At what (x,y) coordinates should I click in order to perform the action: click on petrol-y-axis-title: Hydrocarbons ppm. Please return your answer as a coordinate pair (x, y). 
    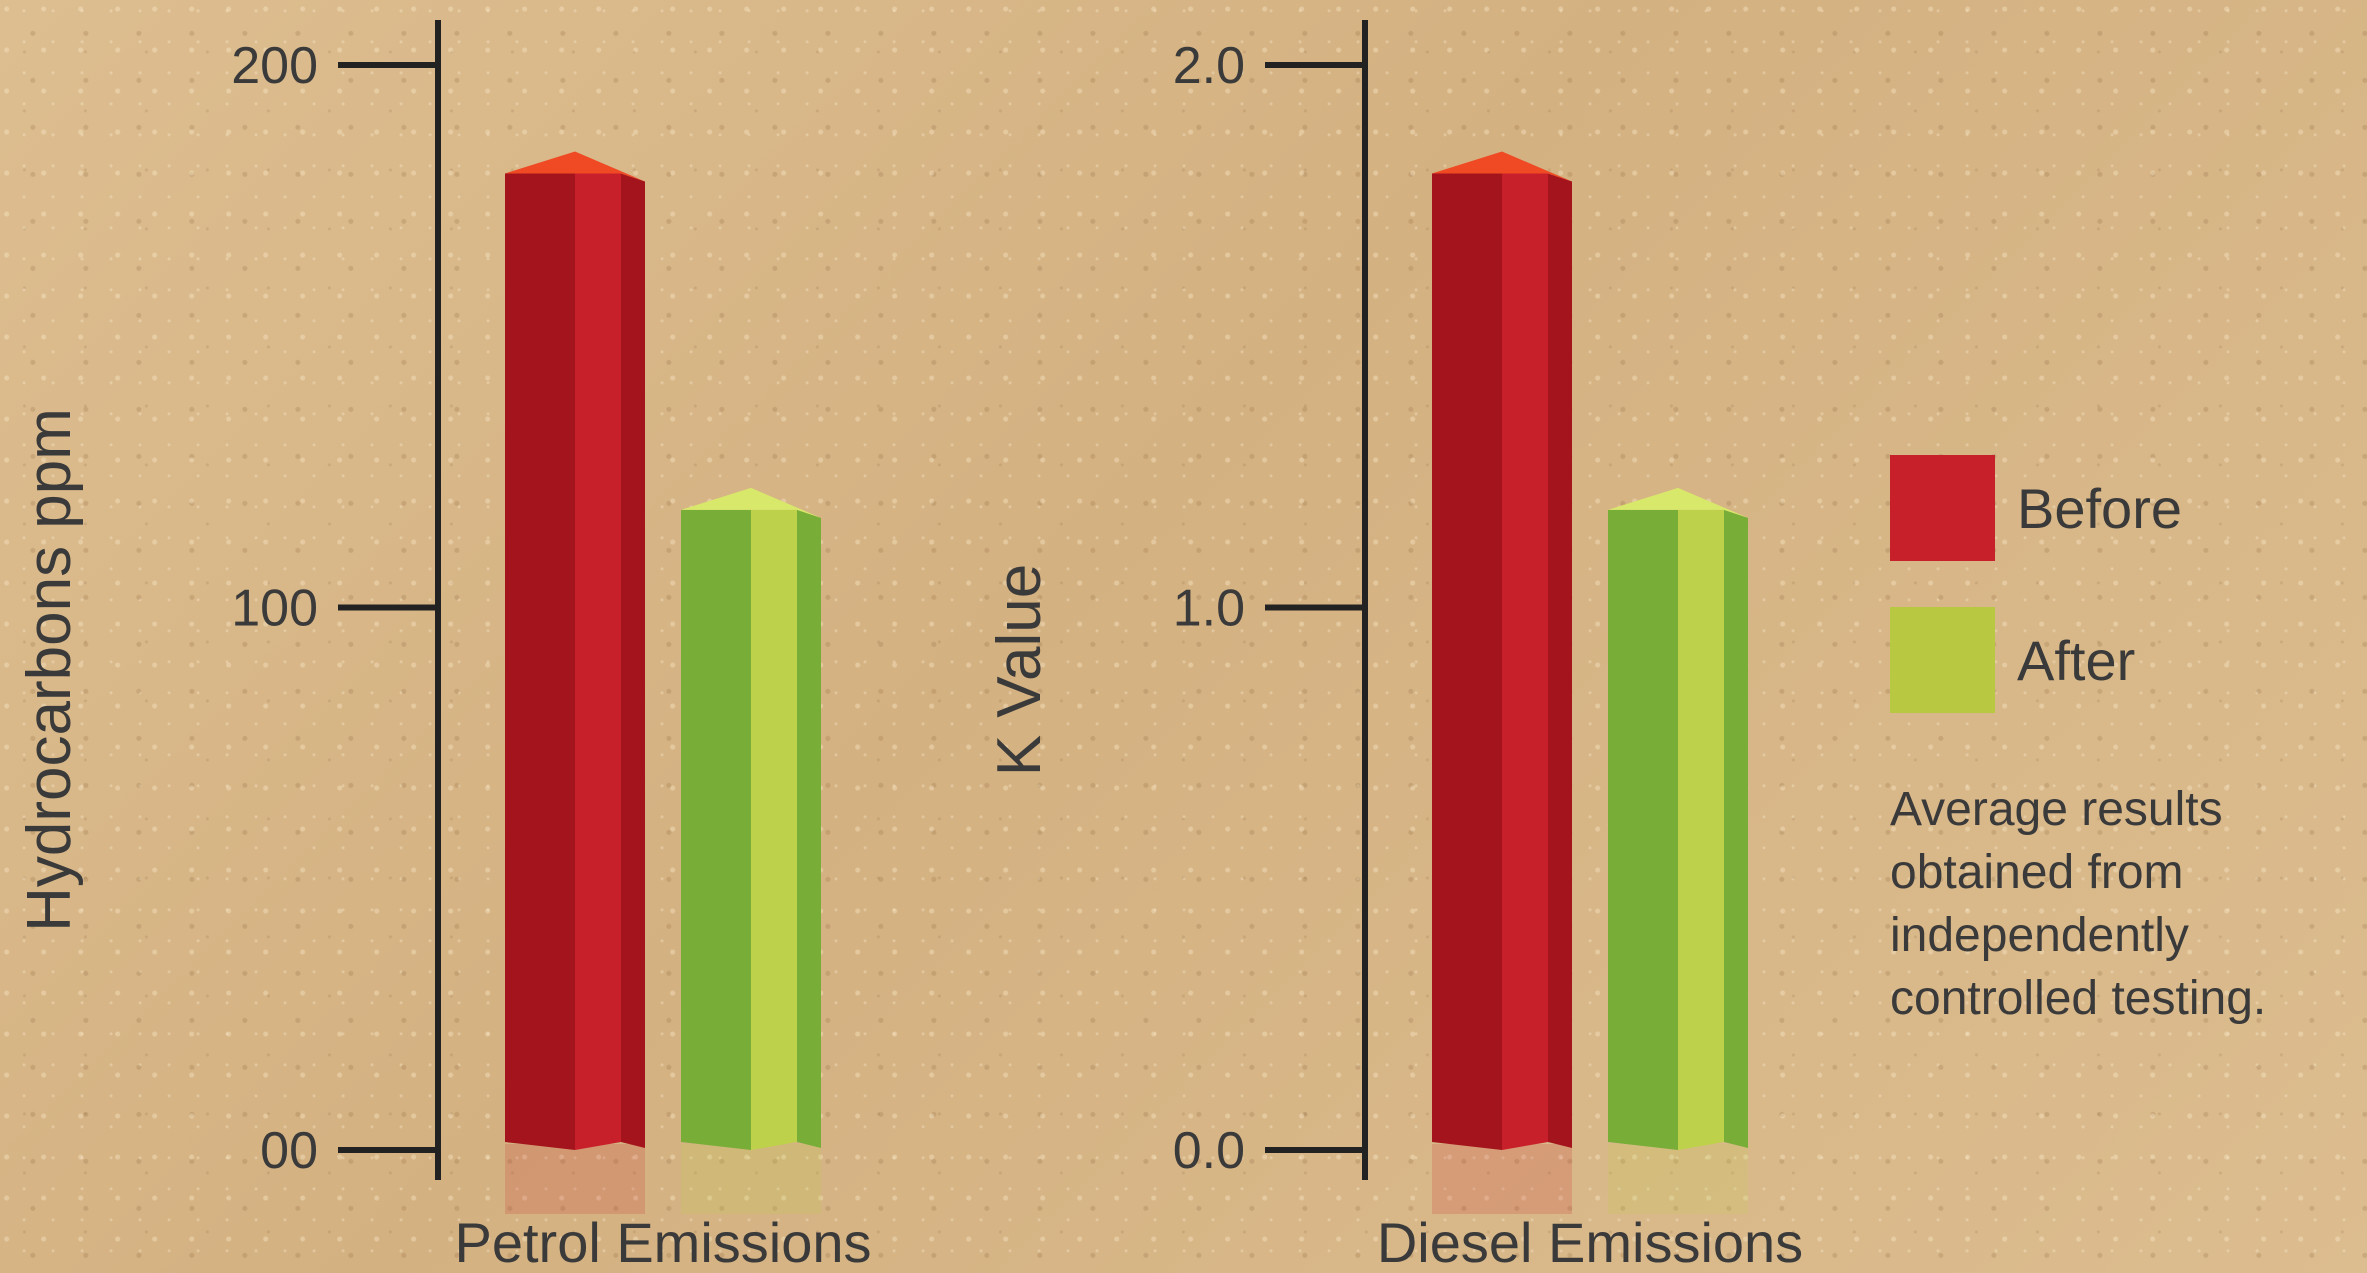
    Looking at the image, I should click on (49, 670).